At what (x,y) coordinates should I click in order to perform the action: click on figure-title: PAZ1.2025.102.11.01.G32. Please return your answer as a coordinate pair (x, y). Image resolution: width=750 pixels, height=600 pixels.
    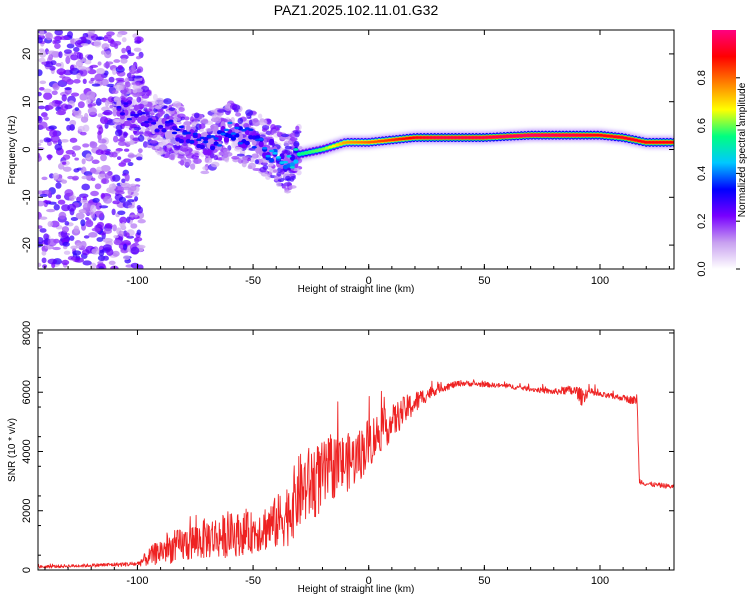
    Looking at the image, I should click on (356, 10).